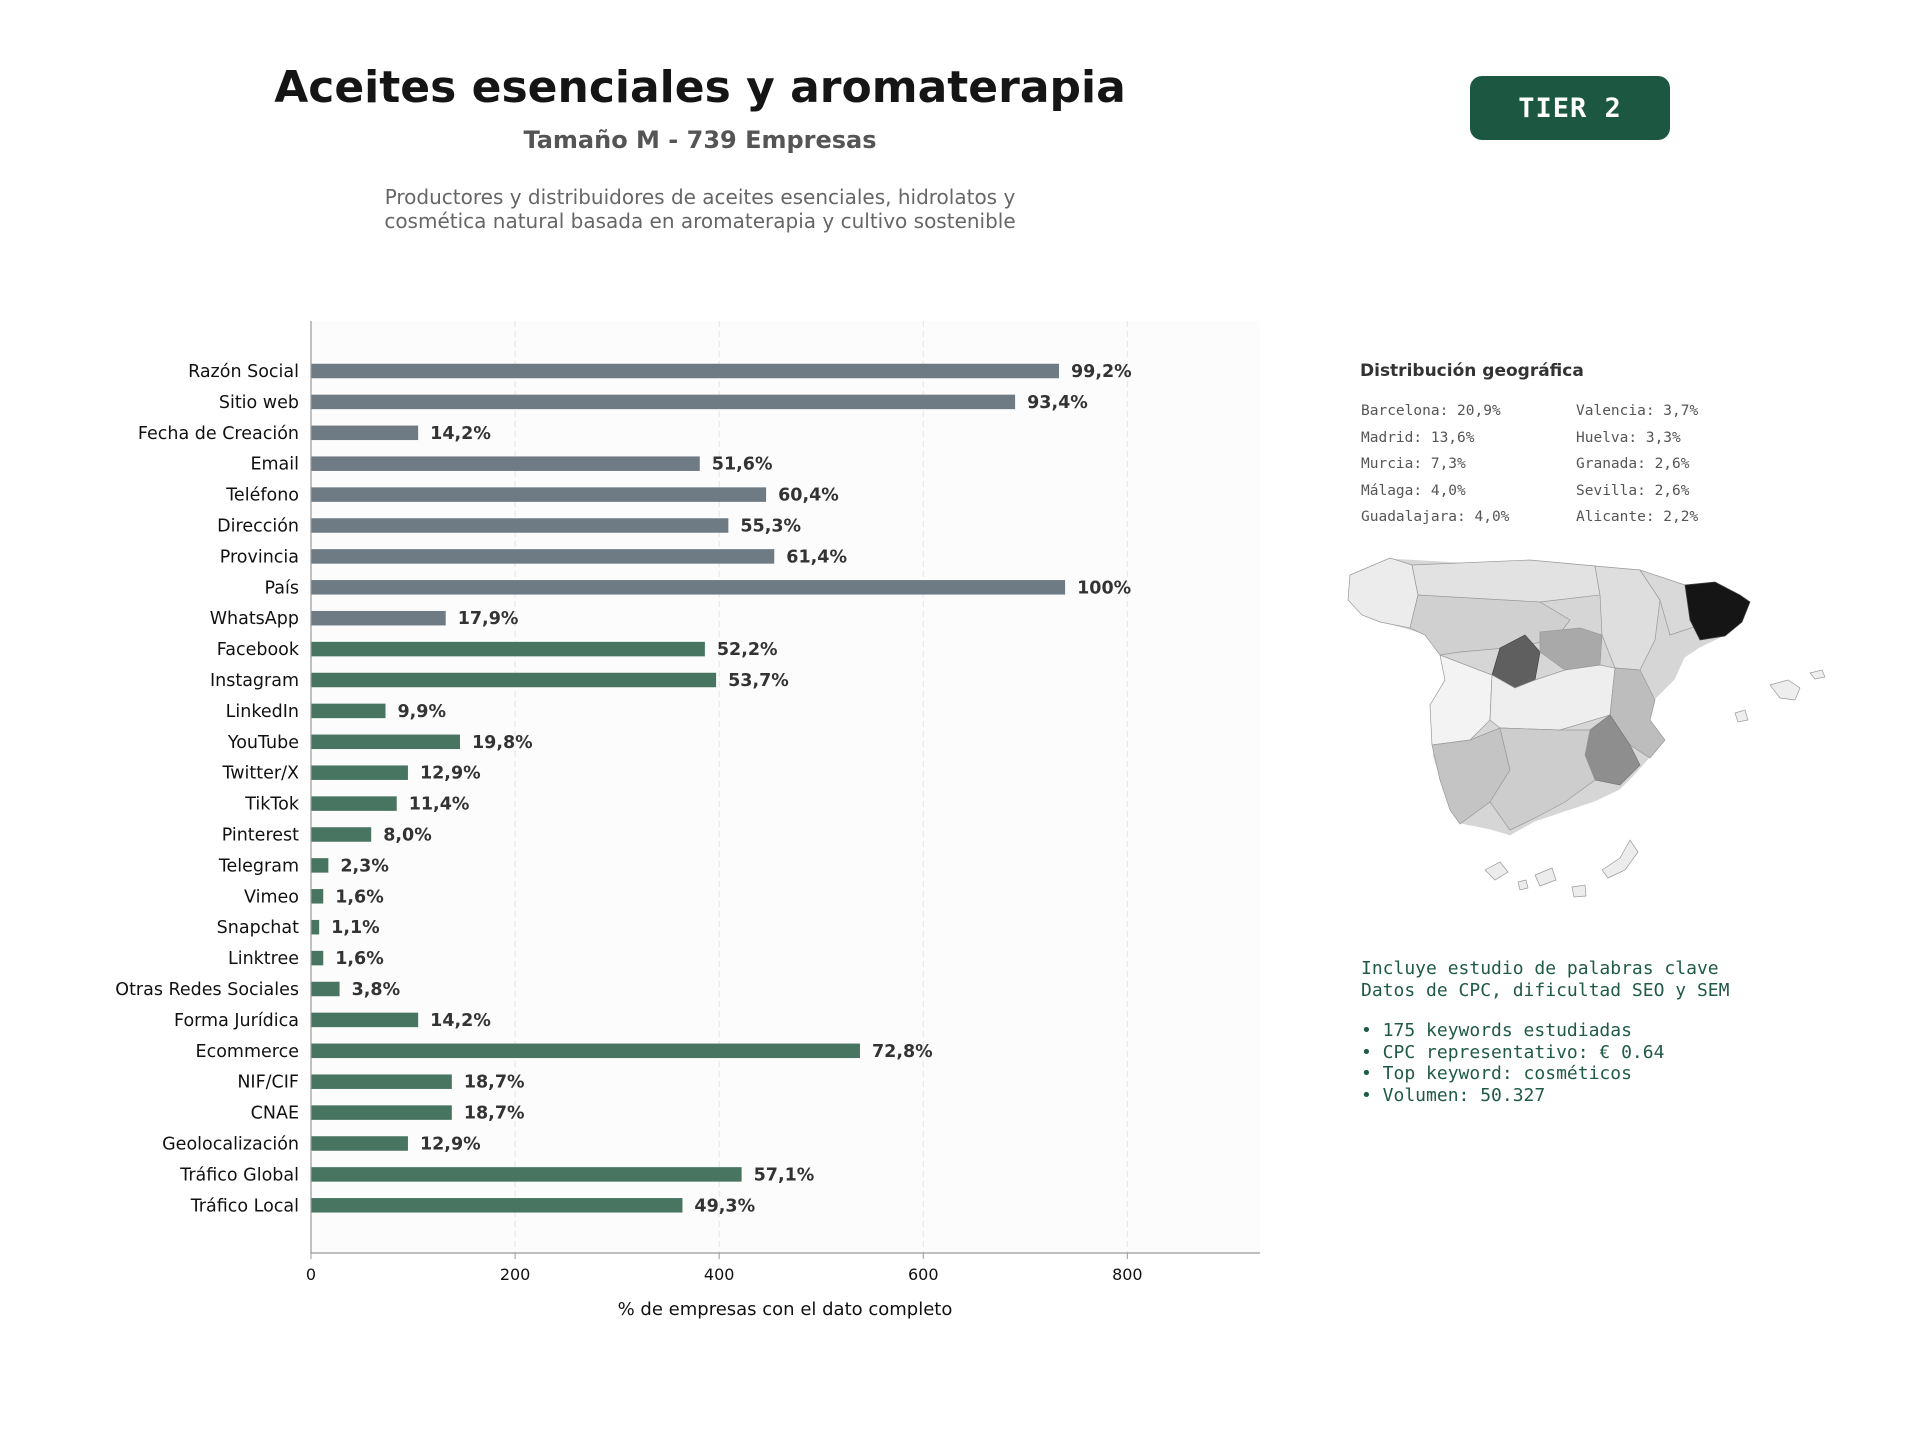 This screenshot has width=1920, height=1440. I want to click on data-label: 2,3%, so click(364, 866).